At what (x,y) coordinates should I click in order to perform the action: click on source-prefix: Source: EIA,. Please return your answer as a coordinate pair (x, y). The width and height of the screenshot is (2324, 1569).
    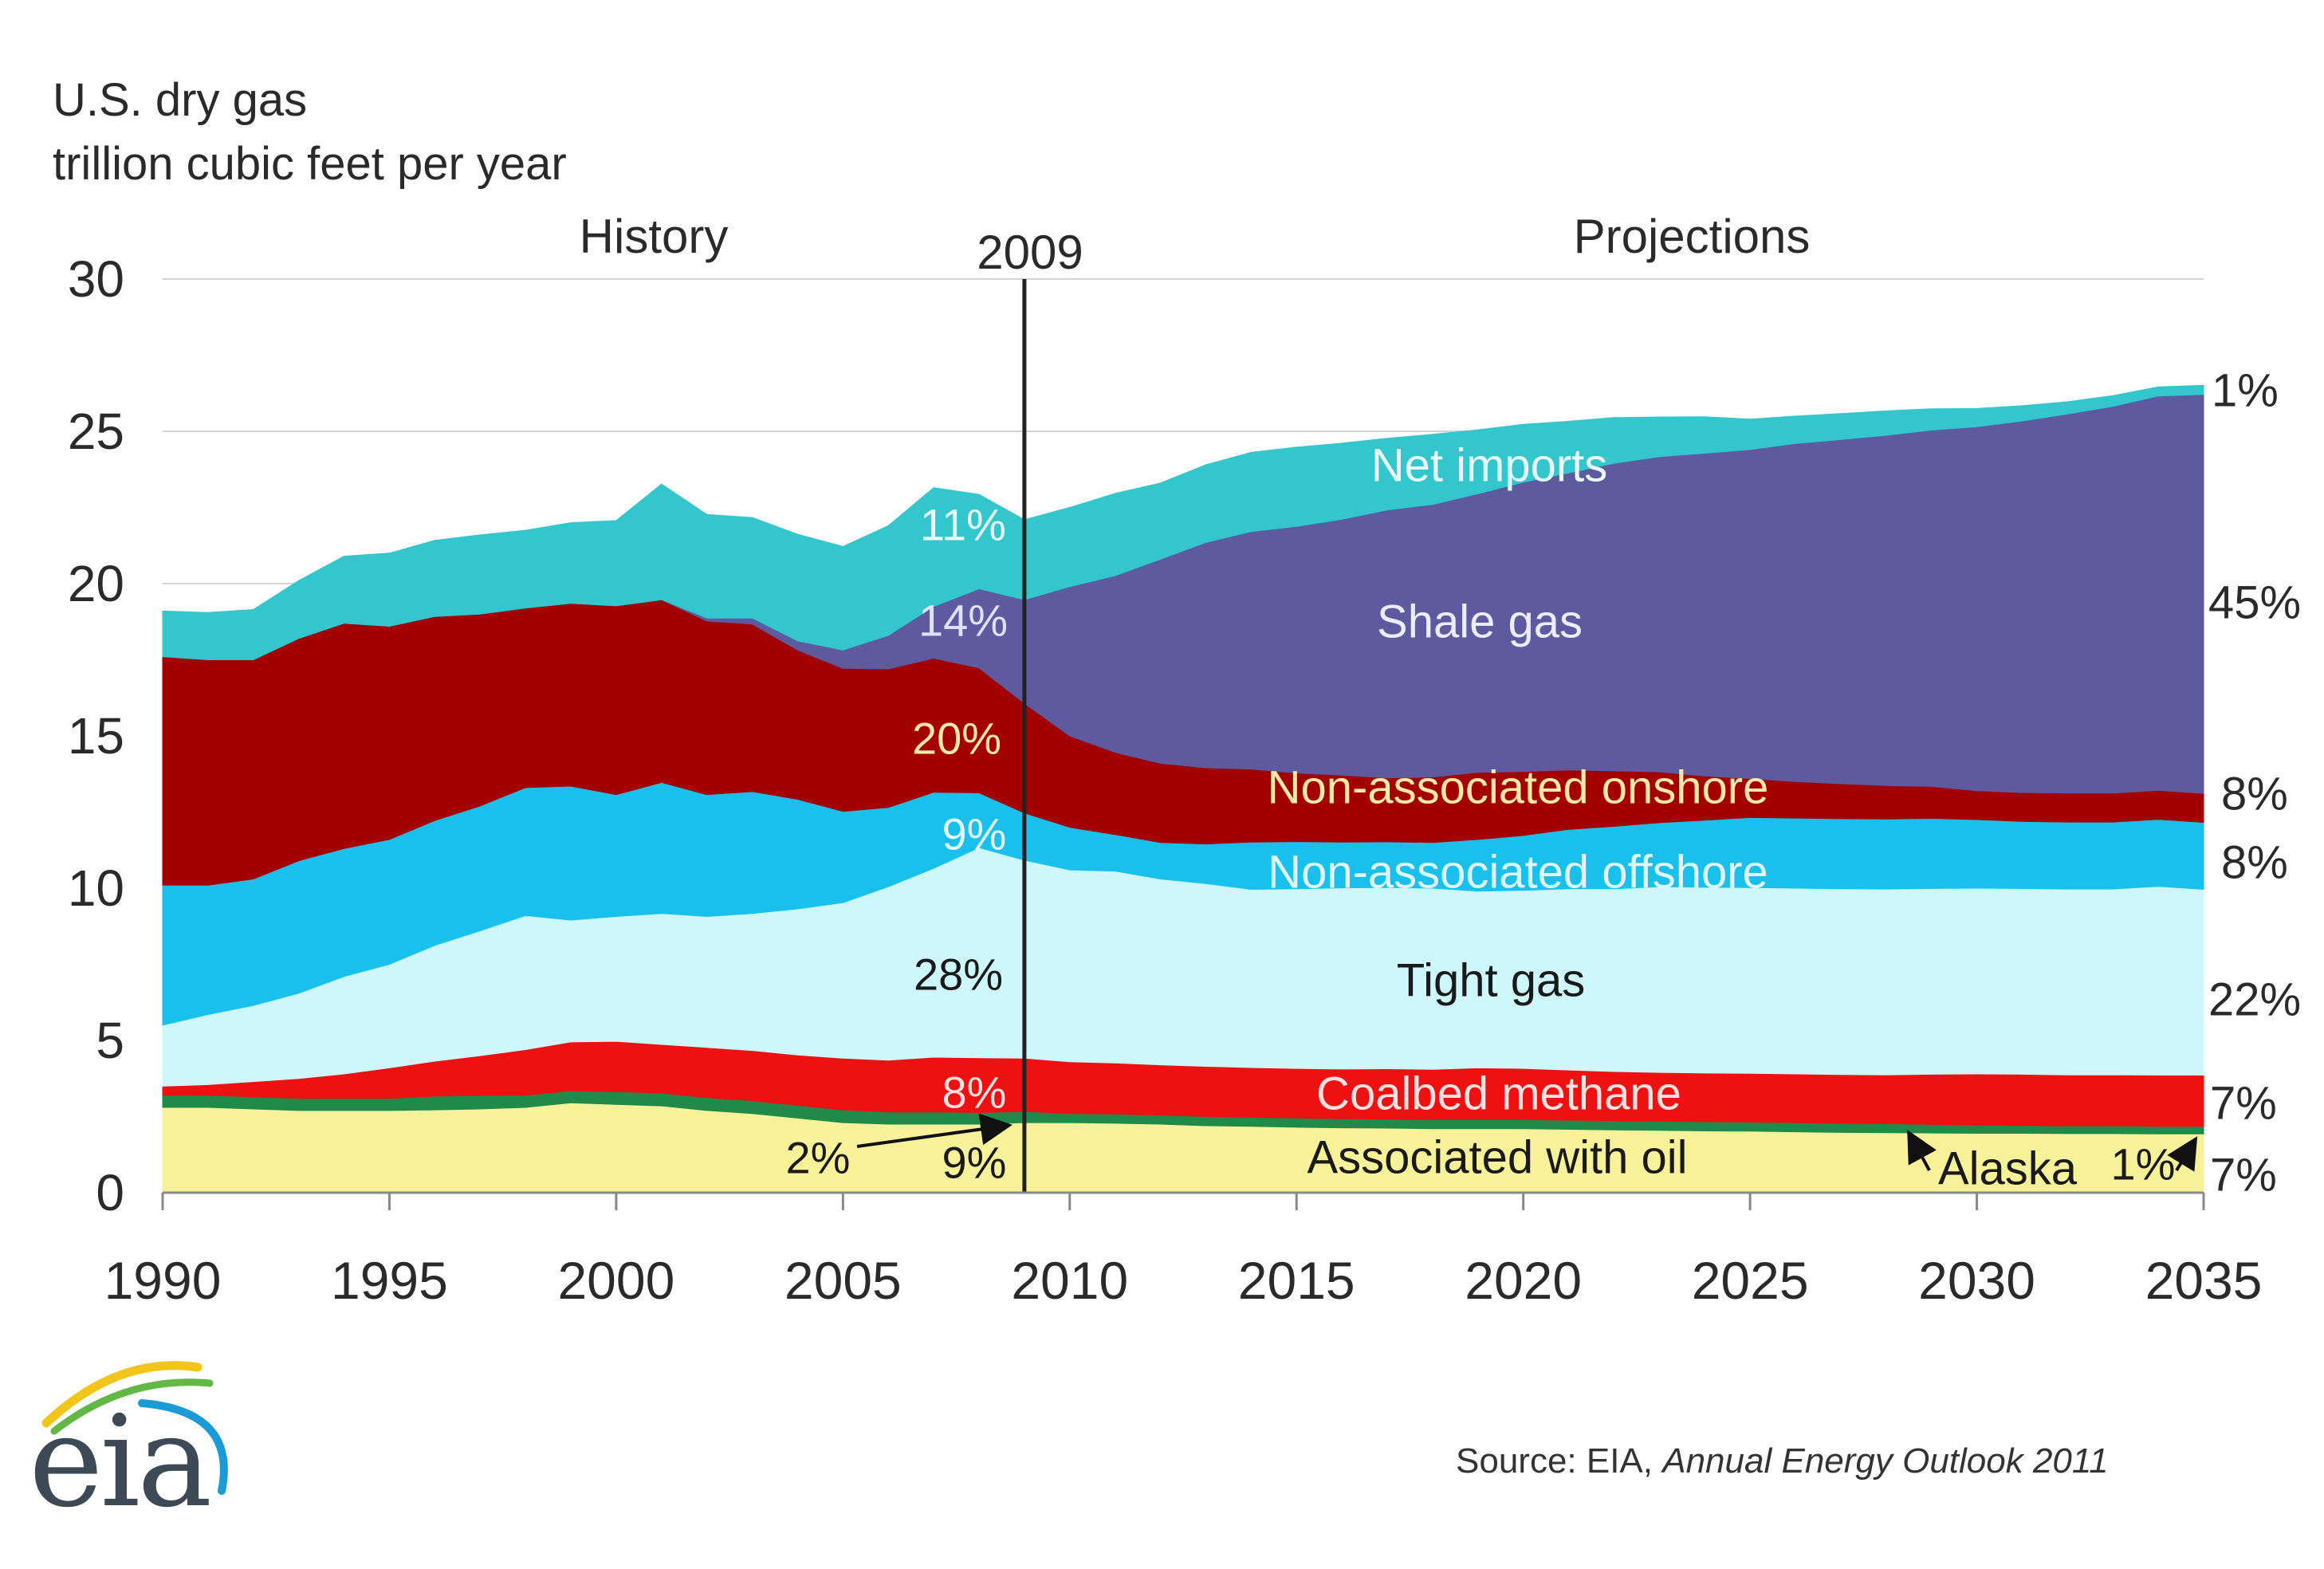
    Looking at the image, I should click on (1559, 1461).